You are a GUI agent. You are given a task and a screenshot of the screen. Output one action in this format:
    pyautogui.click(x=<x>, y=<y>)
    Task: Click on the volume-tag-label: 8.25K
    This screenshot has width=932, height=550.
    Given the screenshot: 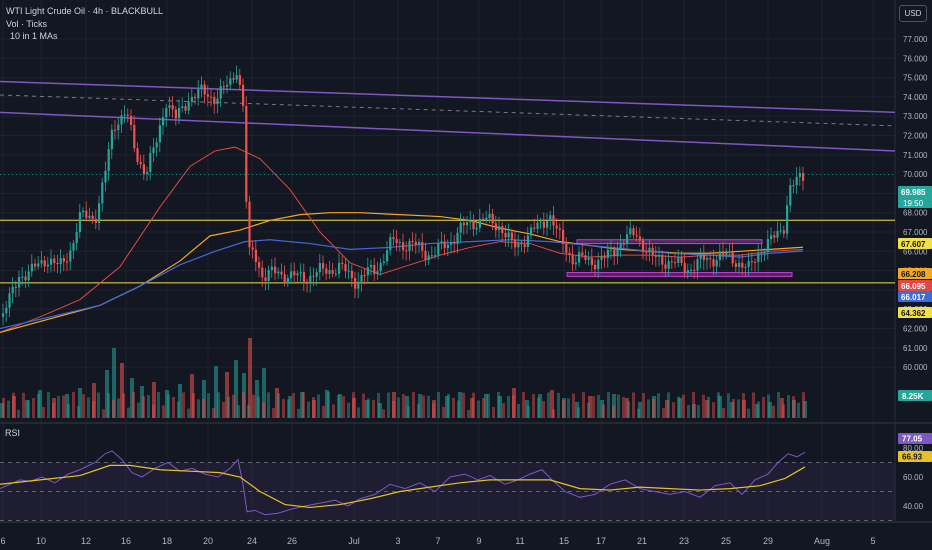 What is the action you would take?
    pyautogui.click(x=913, y=396)
    